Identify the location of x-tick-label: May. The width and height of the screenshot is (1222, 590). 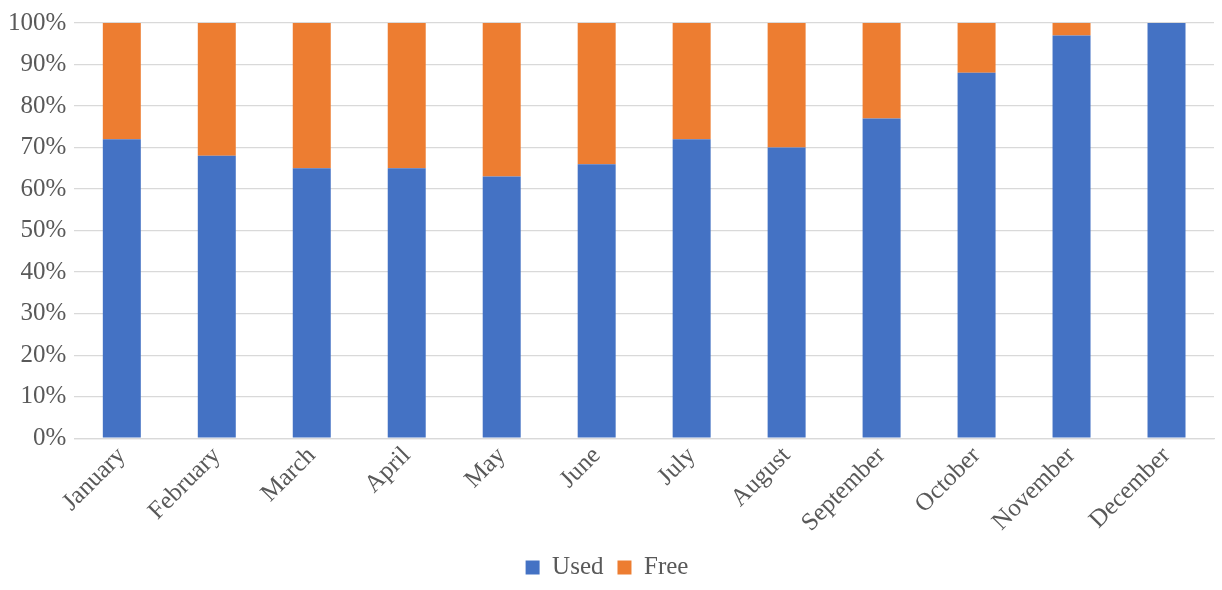
(484, 466).